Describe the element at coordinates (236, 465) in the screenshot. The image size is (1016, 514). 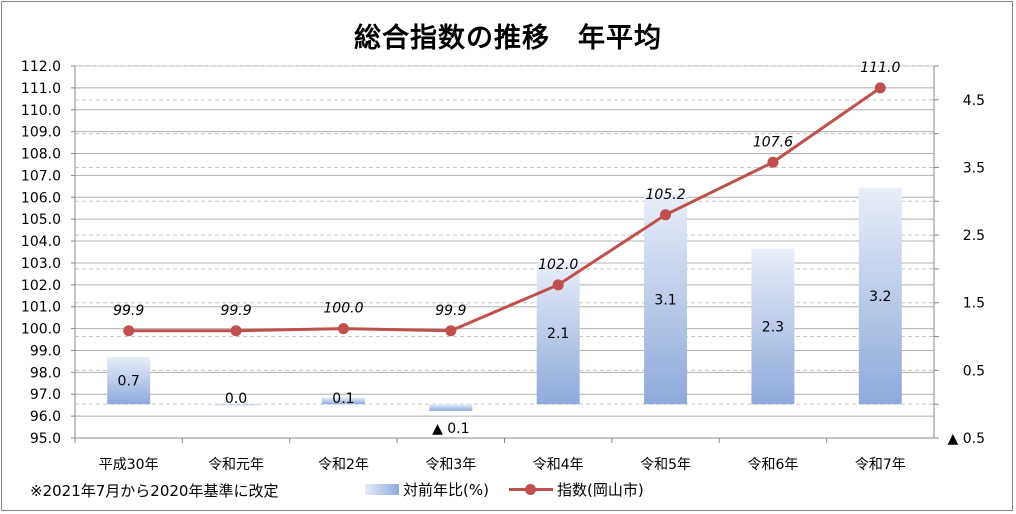
I see `x-tick-label: 令和元年` at that location.